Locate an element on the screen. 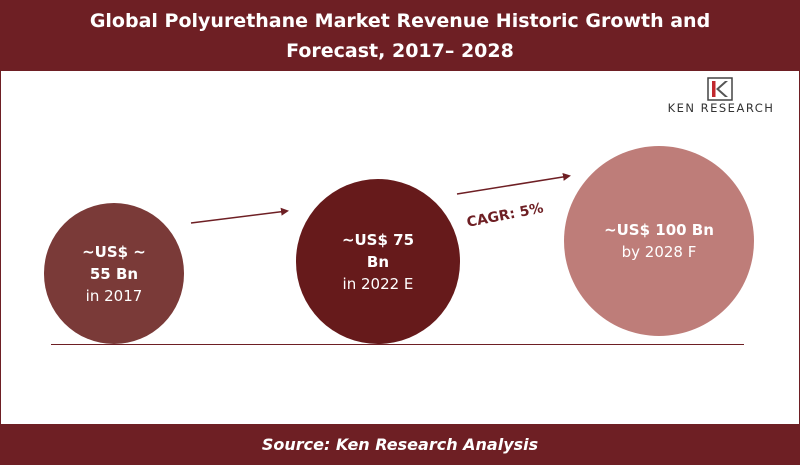 The height and width of the screenshot is (465, 800). bubble-period-label: in 2022 E is located at coordinates (378, 283).